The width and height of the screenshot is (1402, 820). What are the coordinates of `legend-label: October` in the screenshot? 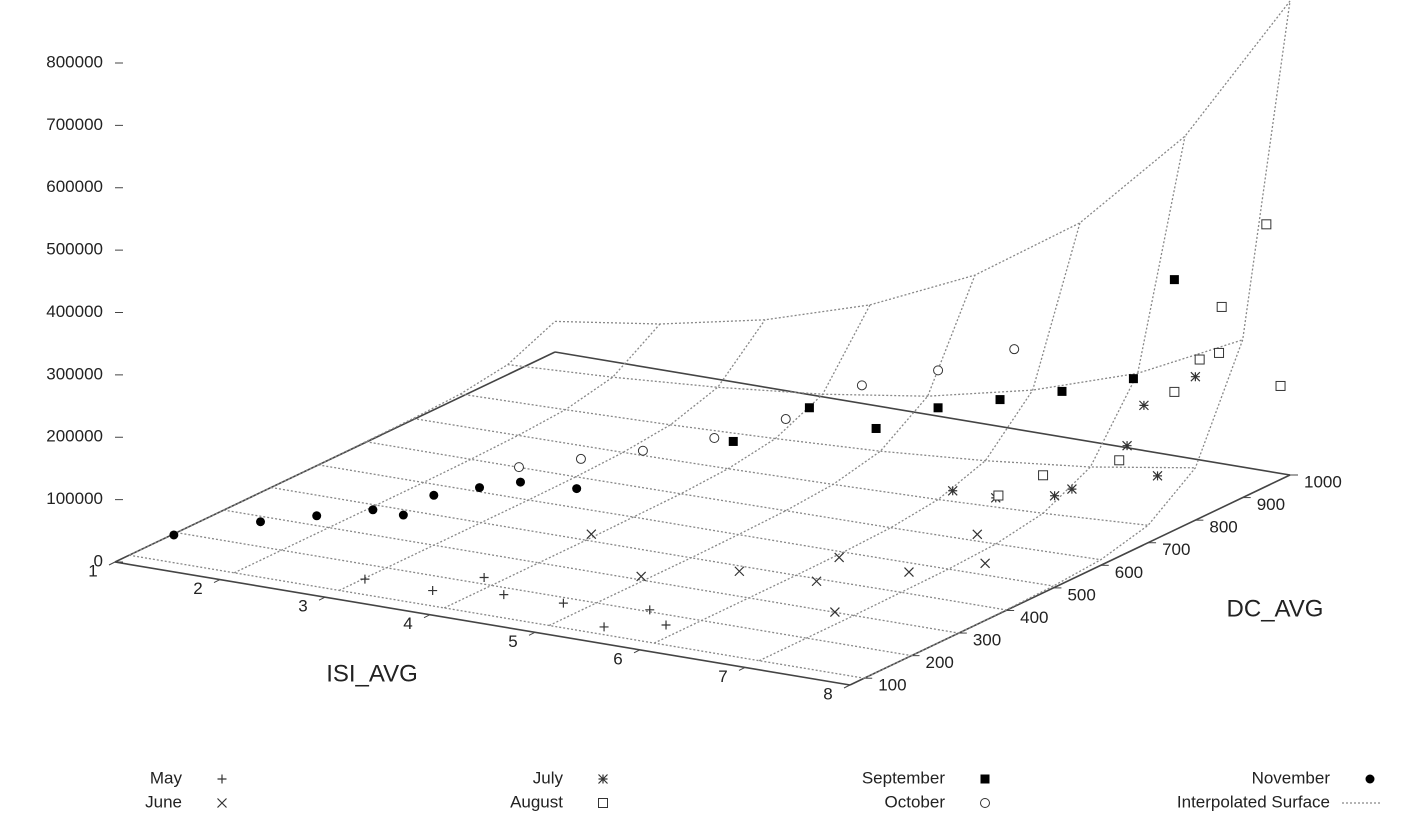 It's located at (915, 801).